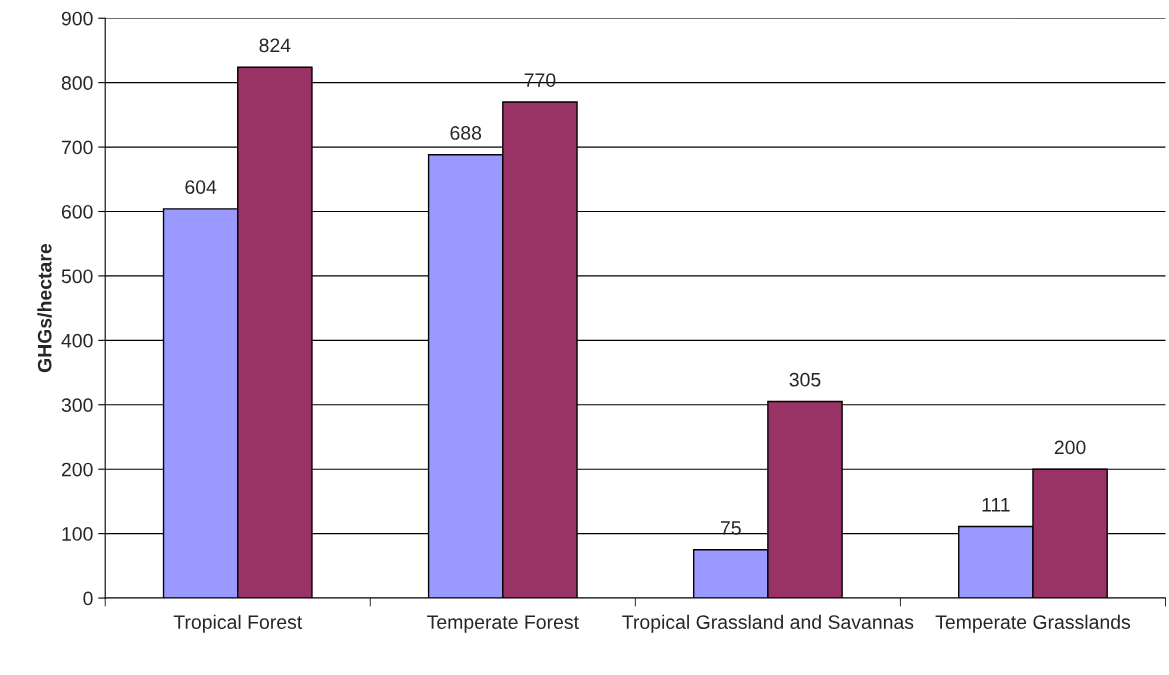 The height and width of the screenshot is (675, 1169). Describe the element at coordinates (77, 340) in the screenshot. I see `y-tick-label: 400` at that location.